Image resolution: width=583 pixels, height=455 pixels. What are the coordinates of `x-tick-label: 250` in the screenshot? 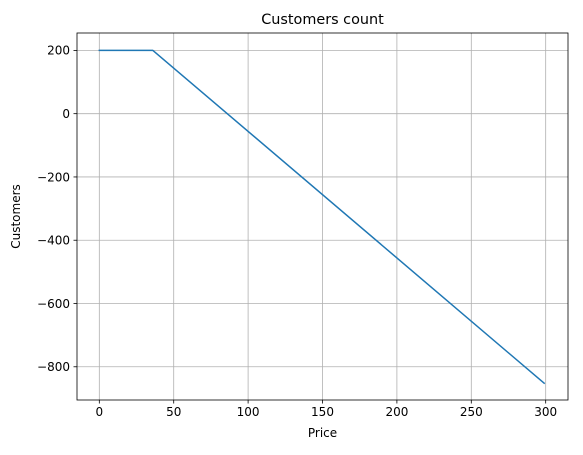 It's located at (471, 412).